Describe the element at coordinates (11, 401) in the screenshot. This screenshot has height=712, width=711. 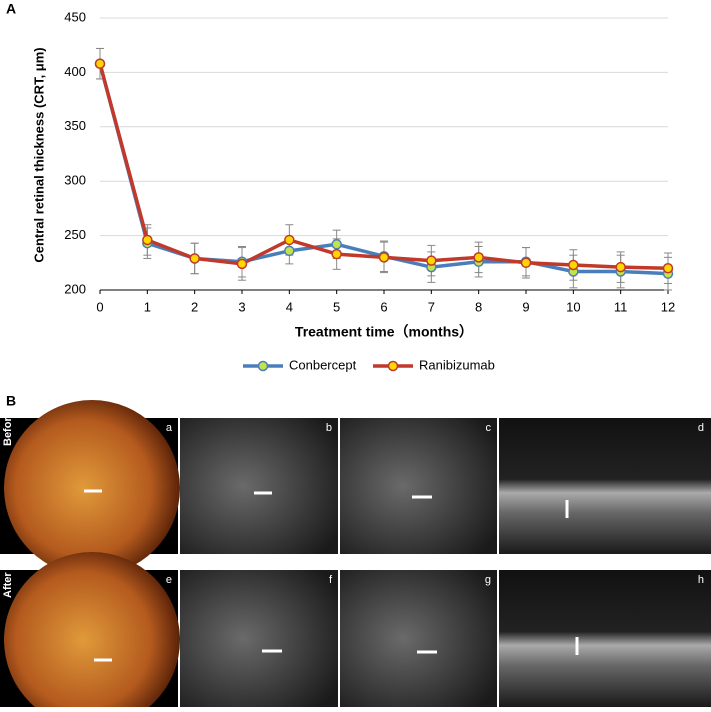
I see `panel-label: B` at that location.